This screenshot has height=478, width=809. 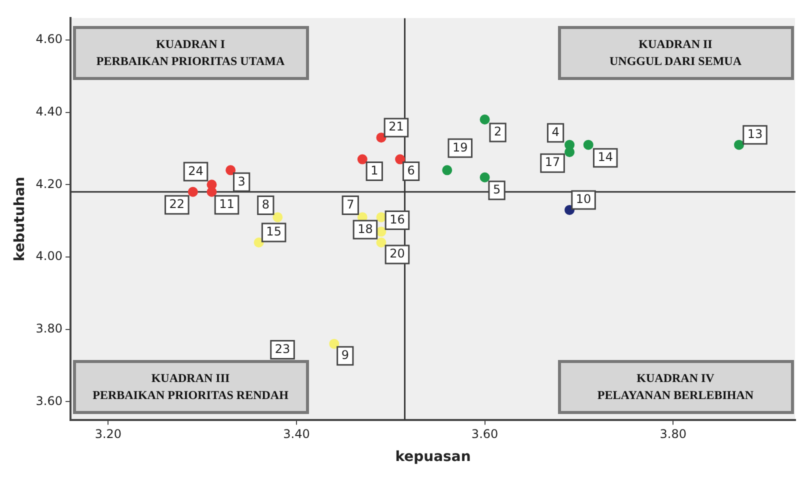 What do you see at coordinates (49, 401) in the screenshot?
I see `y-tick-label: 3.60` at bounding box center [49, 401].